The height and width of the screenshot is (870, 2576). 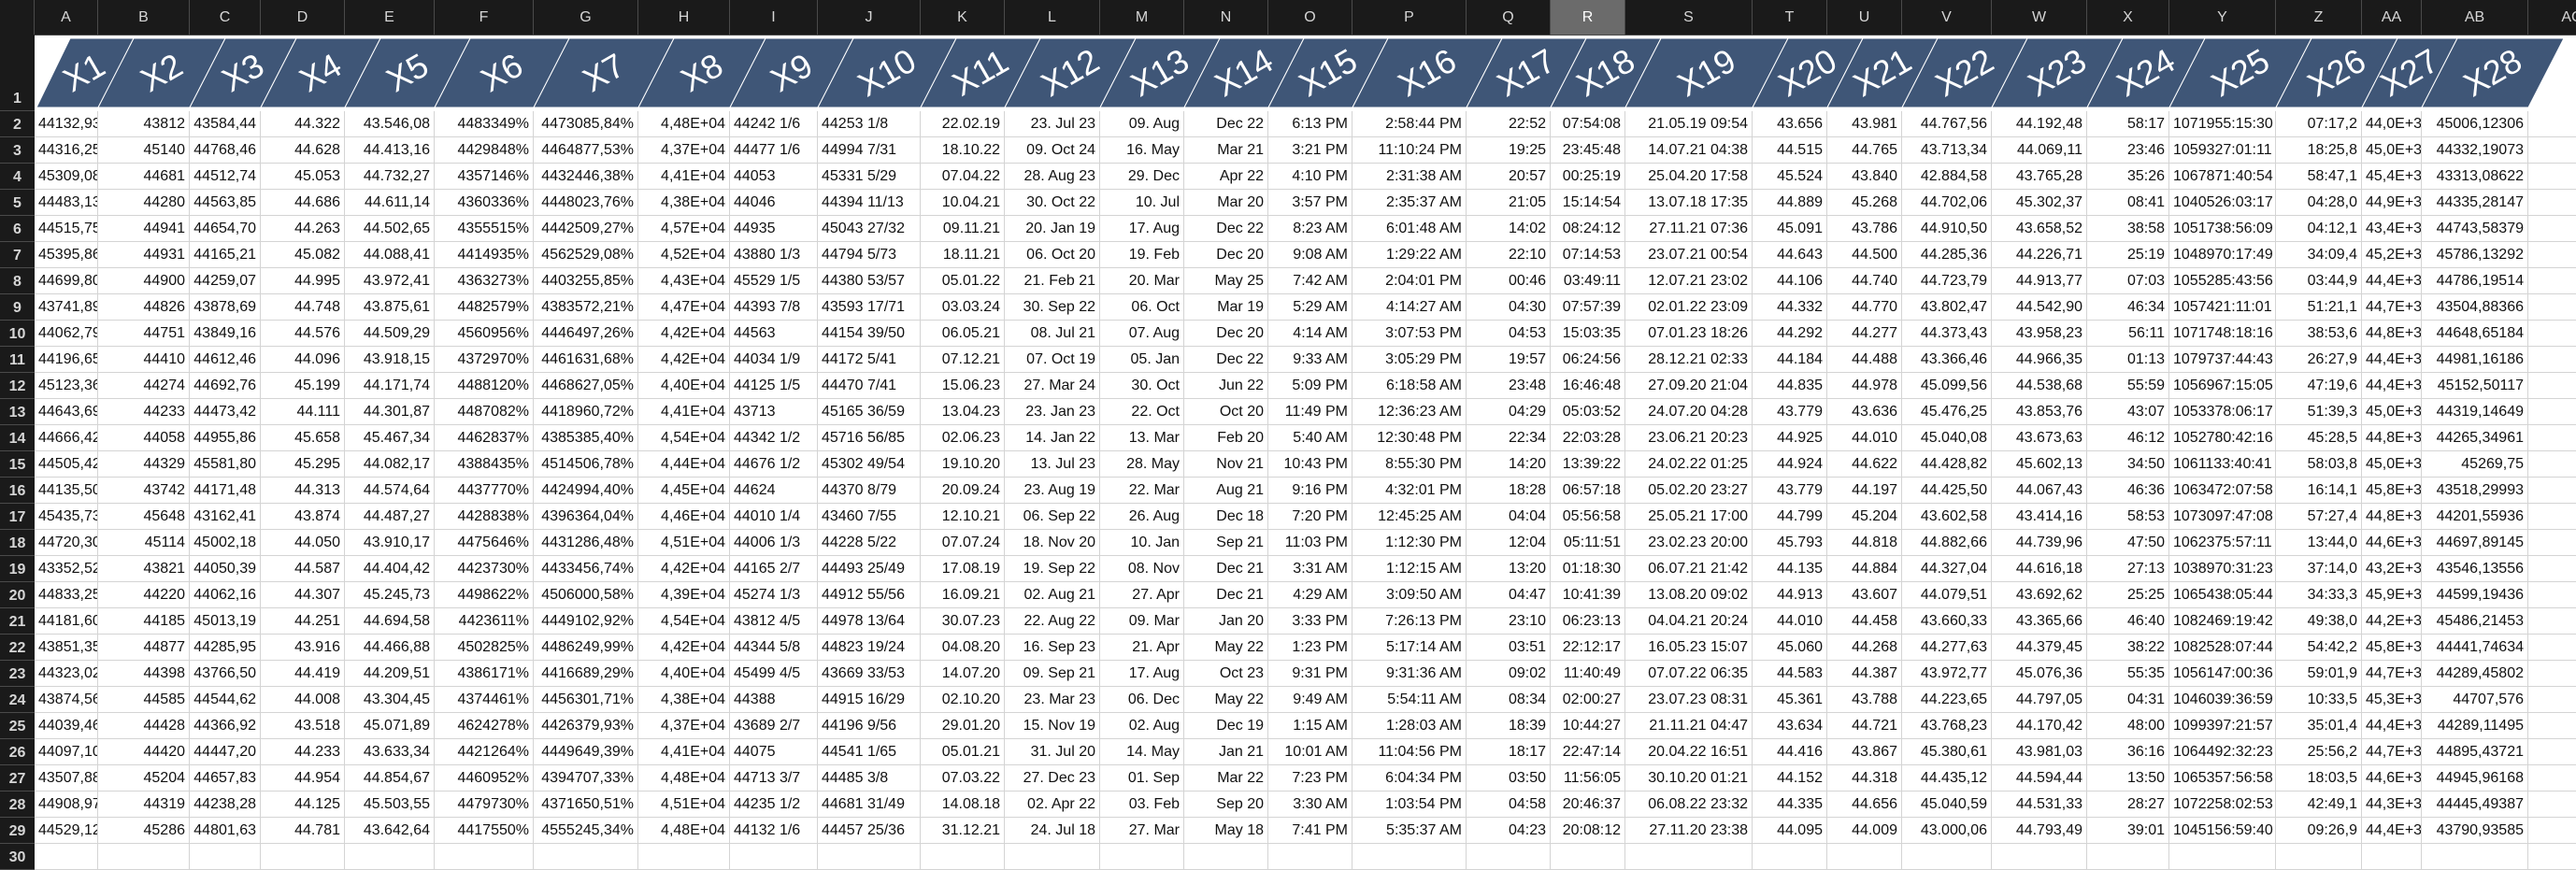 I want to click on cell-h18: 4,51E+04, so click(x=684, y=543).